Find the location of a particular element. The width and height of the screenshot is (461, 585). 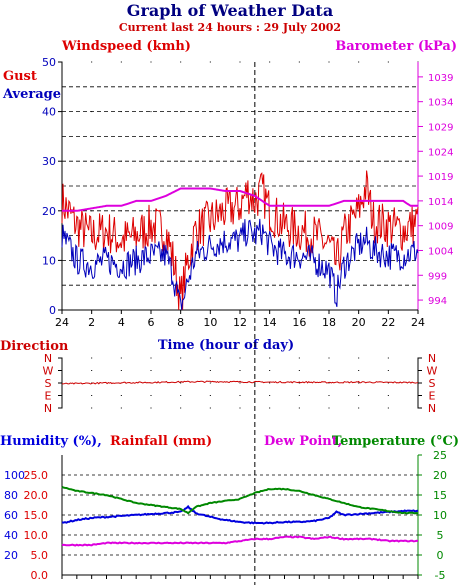

temperature-tick-label: 15 is located at coordinates (440, 495).